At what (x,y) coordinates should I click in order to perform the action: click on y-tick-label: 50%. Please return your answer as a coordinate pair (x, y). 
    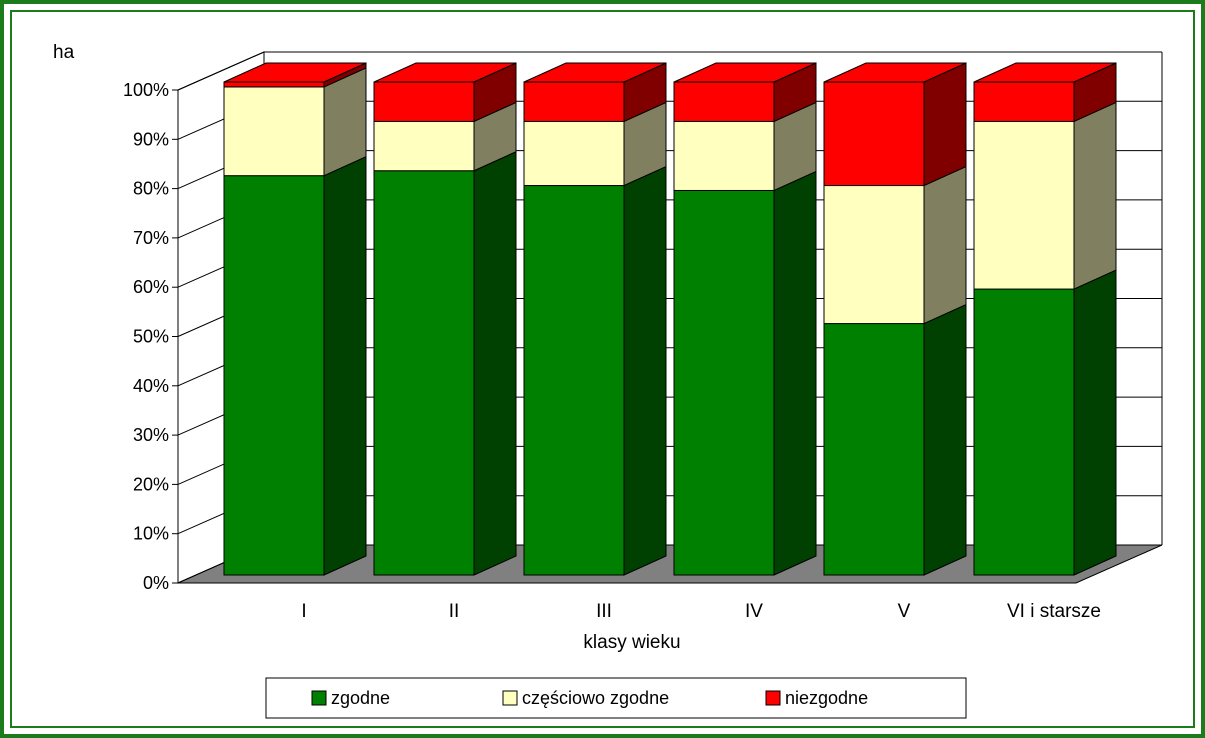
    Looking at the image, I should click on (151, 337).